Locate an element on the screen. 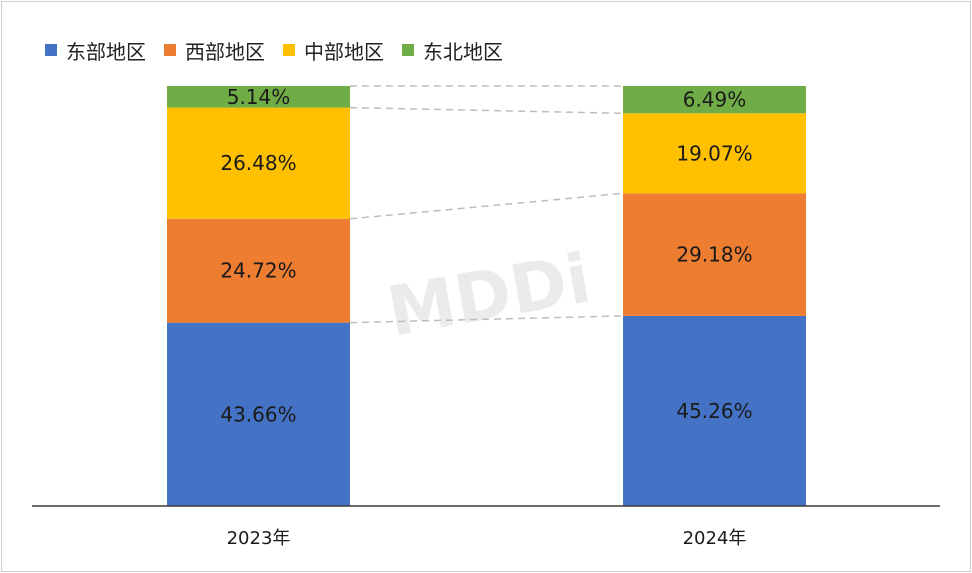 The height and width of the screenshot is (573, 972). data-label: 29.18% is located at coordinates (714, 255).